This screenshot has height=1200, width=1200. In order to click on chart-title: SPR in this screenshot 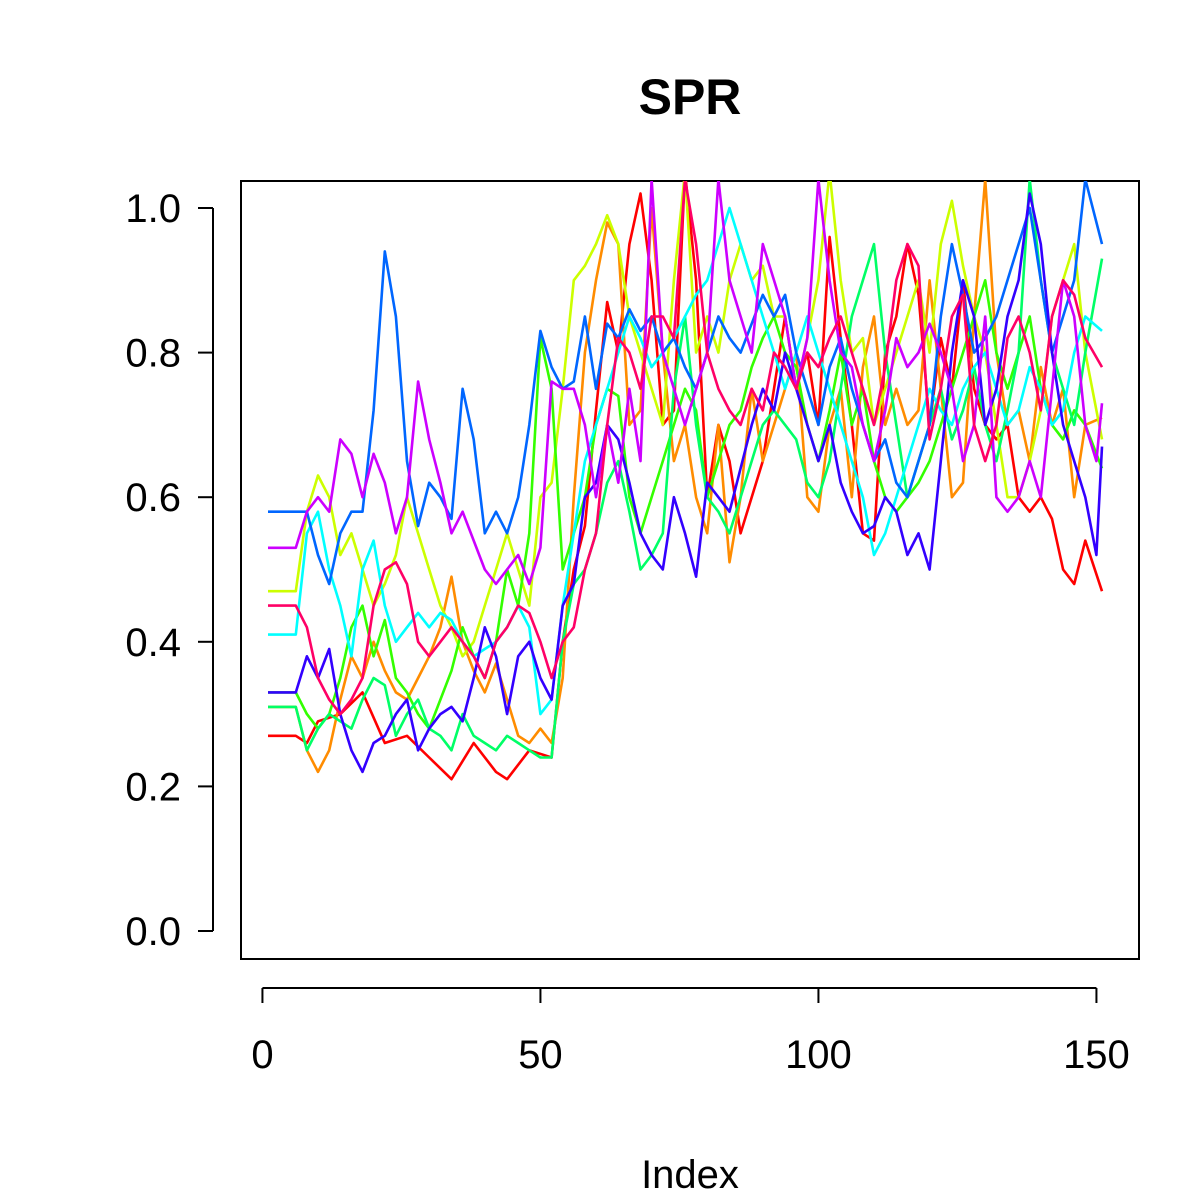, I will do `click(690, 97)`.